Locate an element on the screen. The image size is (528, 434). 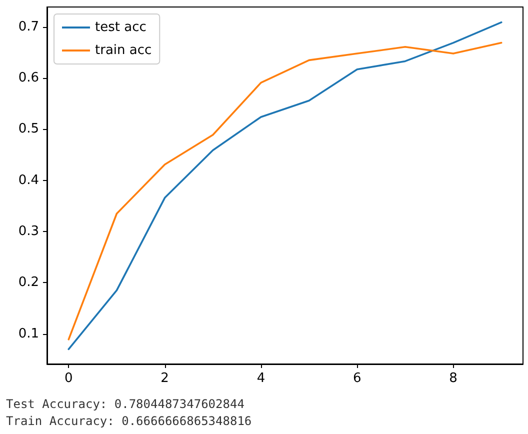
x-tick-label: 4 is located at coordinates (261, 378).